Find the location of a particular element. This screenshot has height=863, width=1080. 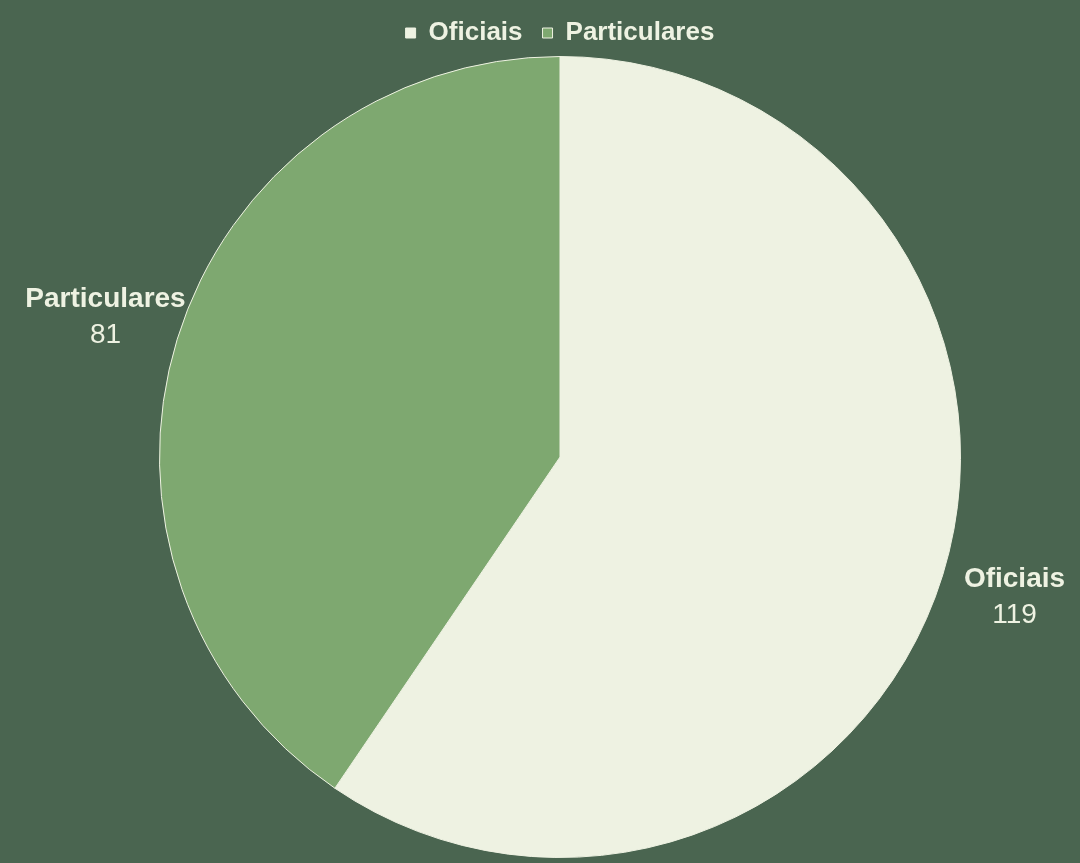

data-label: 81 is located at coordinates (105, 333).